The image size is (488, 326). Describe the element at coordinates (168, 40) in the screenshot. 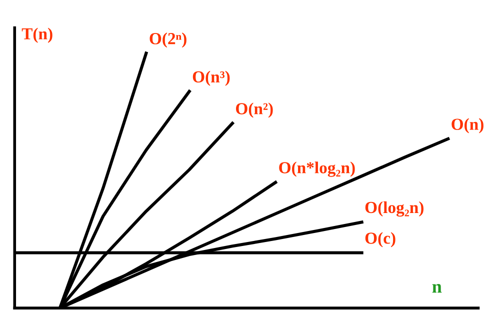

I see `series-label: O(2ⁿ)` at that location.